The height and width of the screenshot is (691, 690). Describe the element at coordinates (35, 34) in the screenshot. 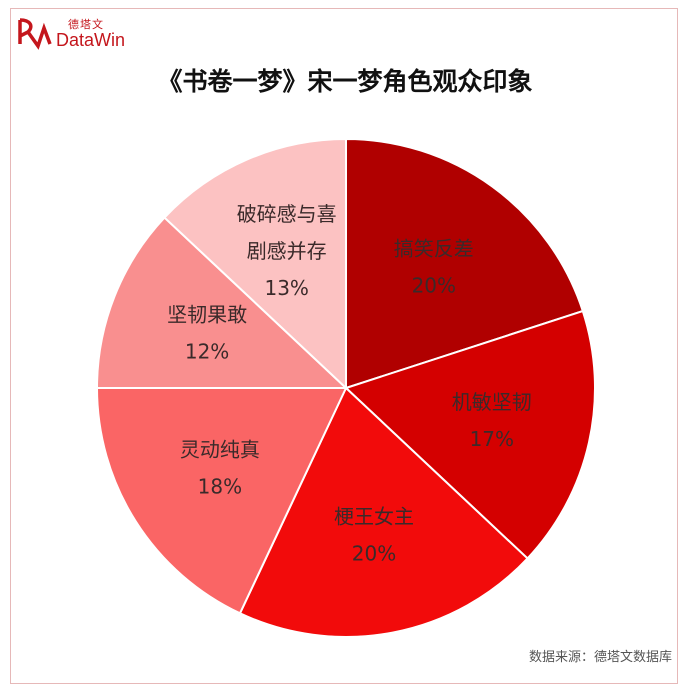

I see `datawin-logo-icon` at that location.